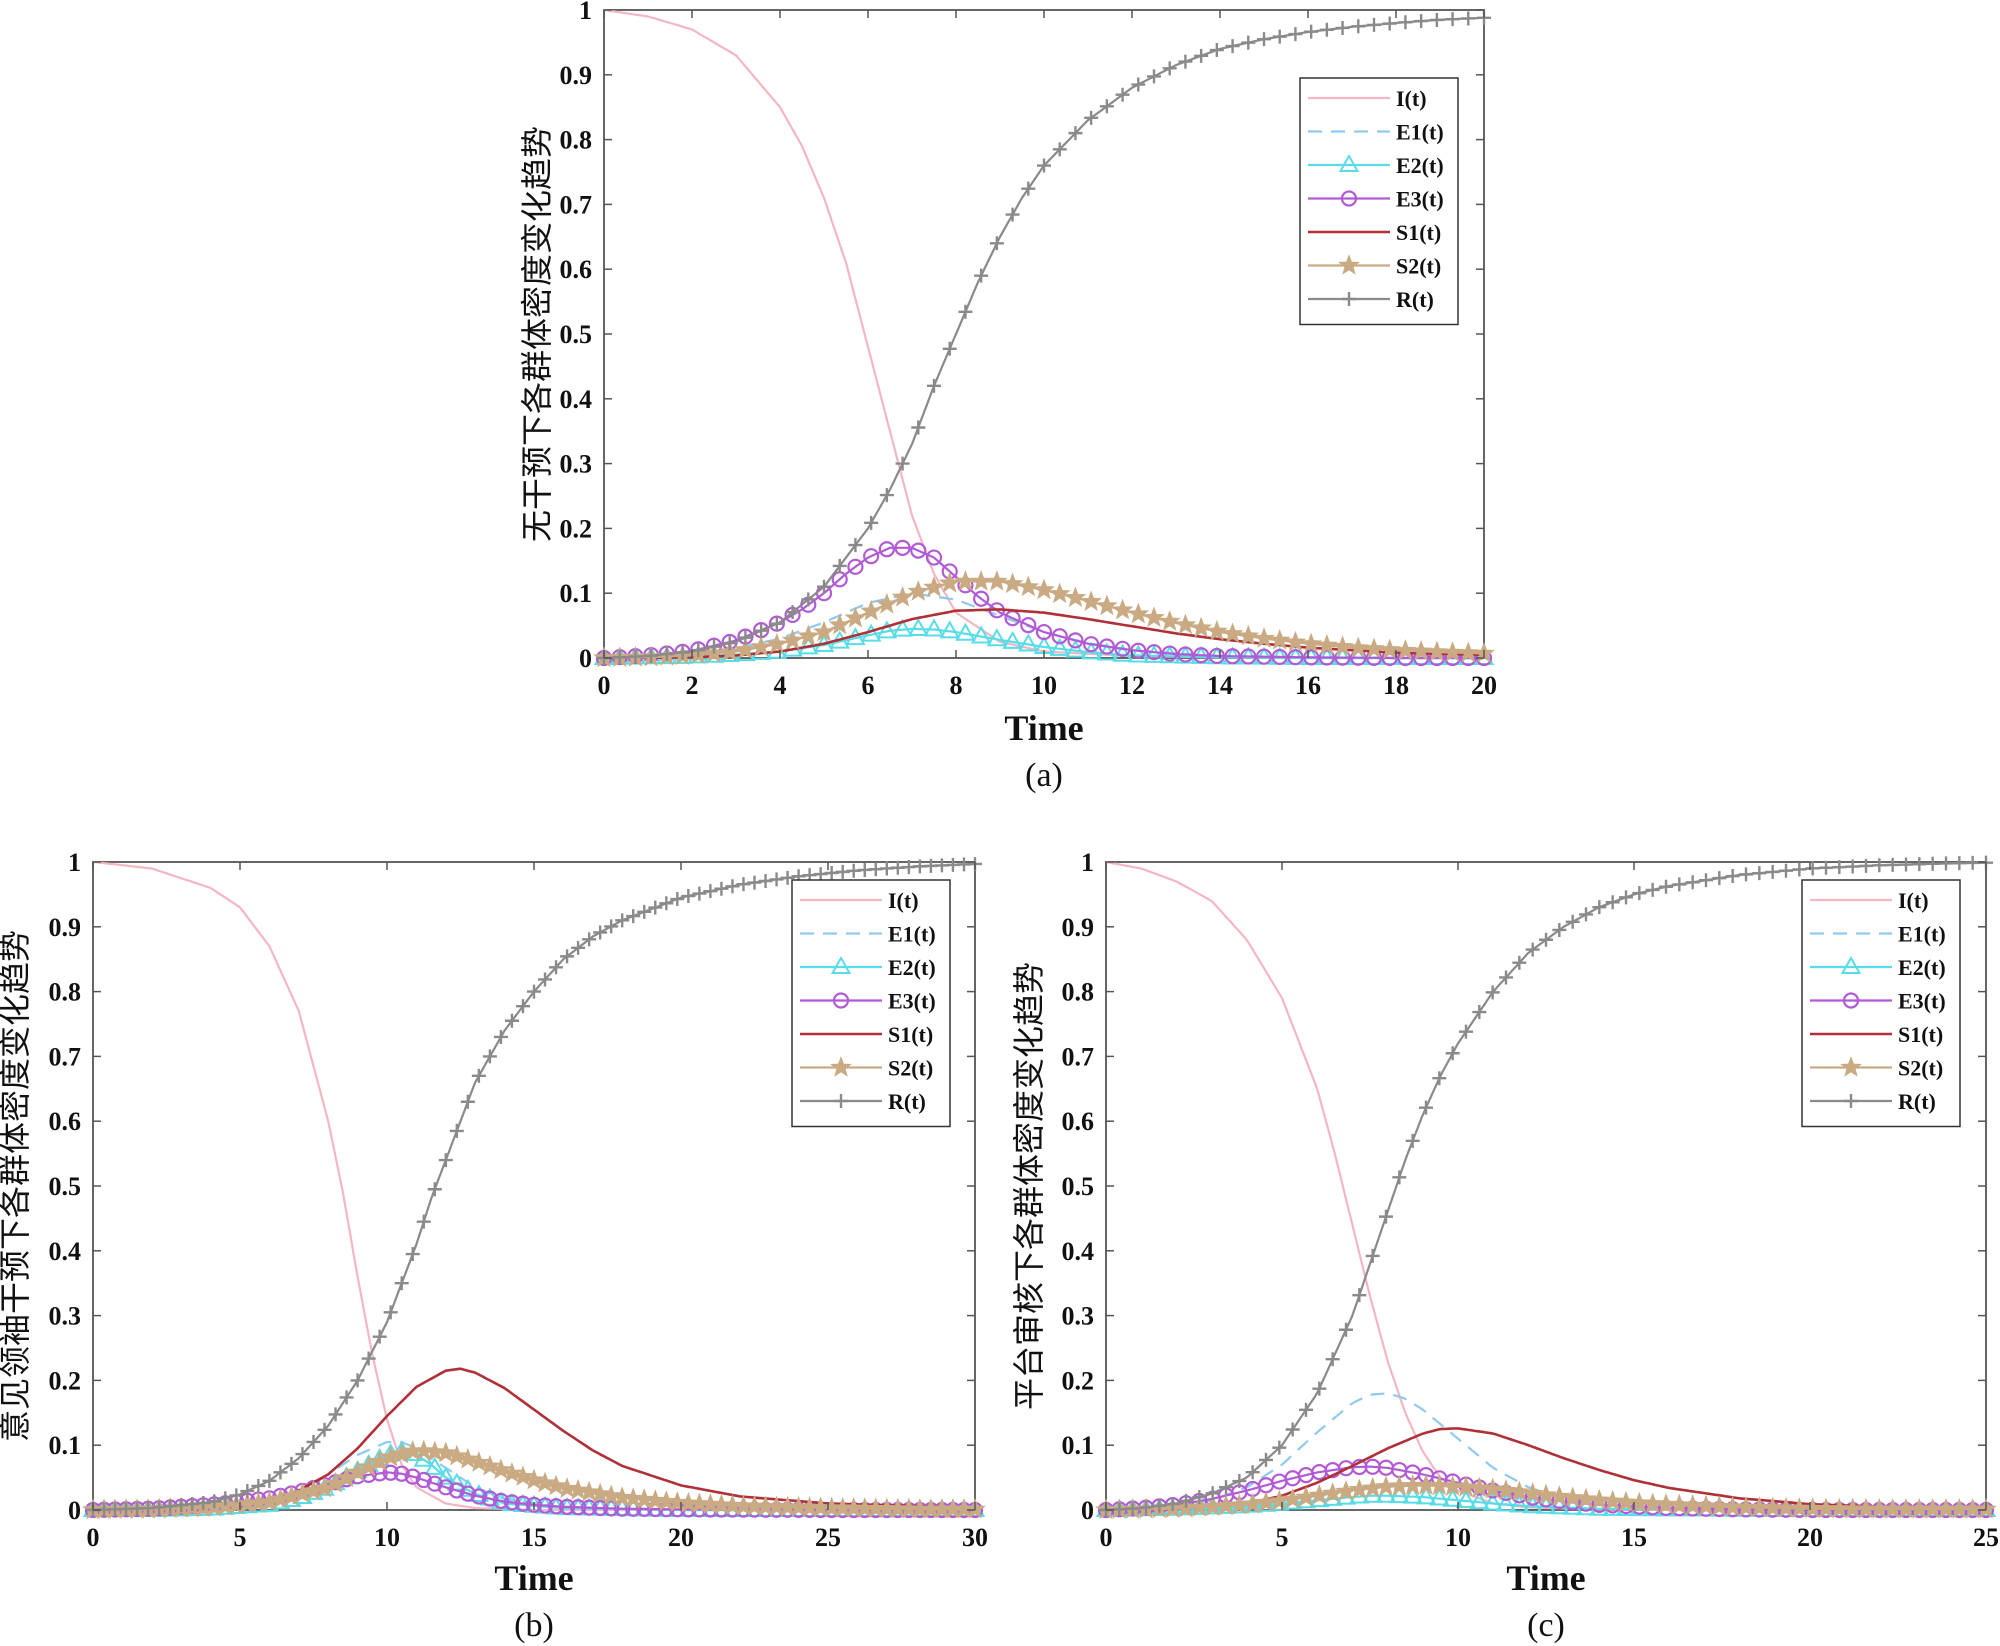 This screenshot has width=2000, height=1646. Describe the element at coordinates (65, 927) in the screenshot. I see `y-tick-label: 0.9` at that location.